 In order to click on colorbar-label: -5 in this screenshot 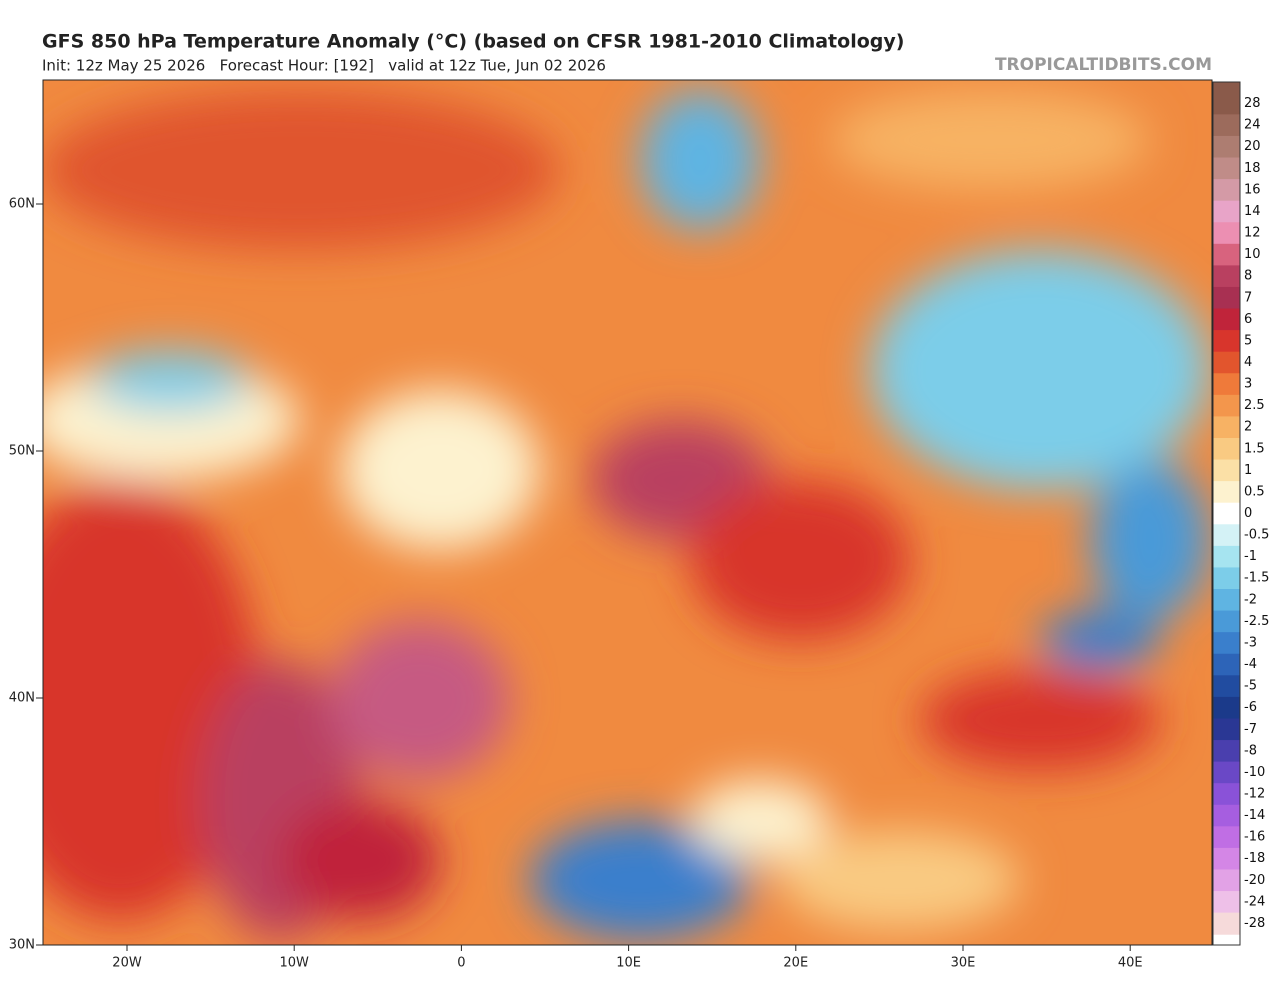, I will do `click(1250, 686)`.